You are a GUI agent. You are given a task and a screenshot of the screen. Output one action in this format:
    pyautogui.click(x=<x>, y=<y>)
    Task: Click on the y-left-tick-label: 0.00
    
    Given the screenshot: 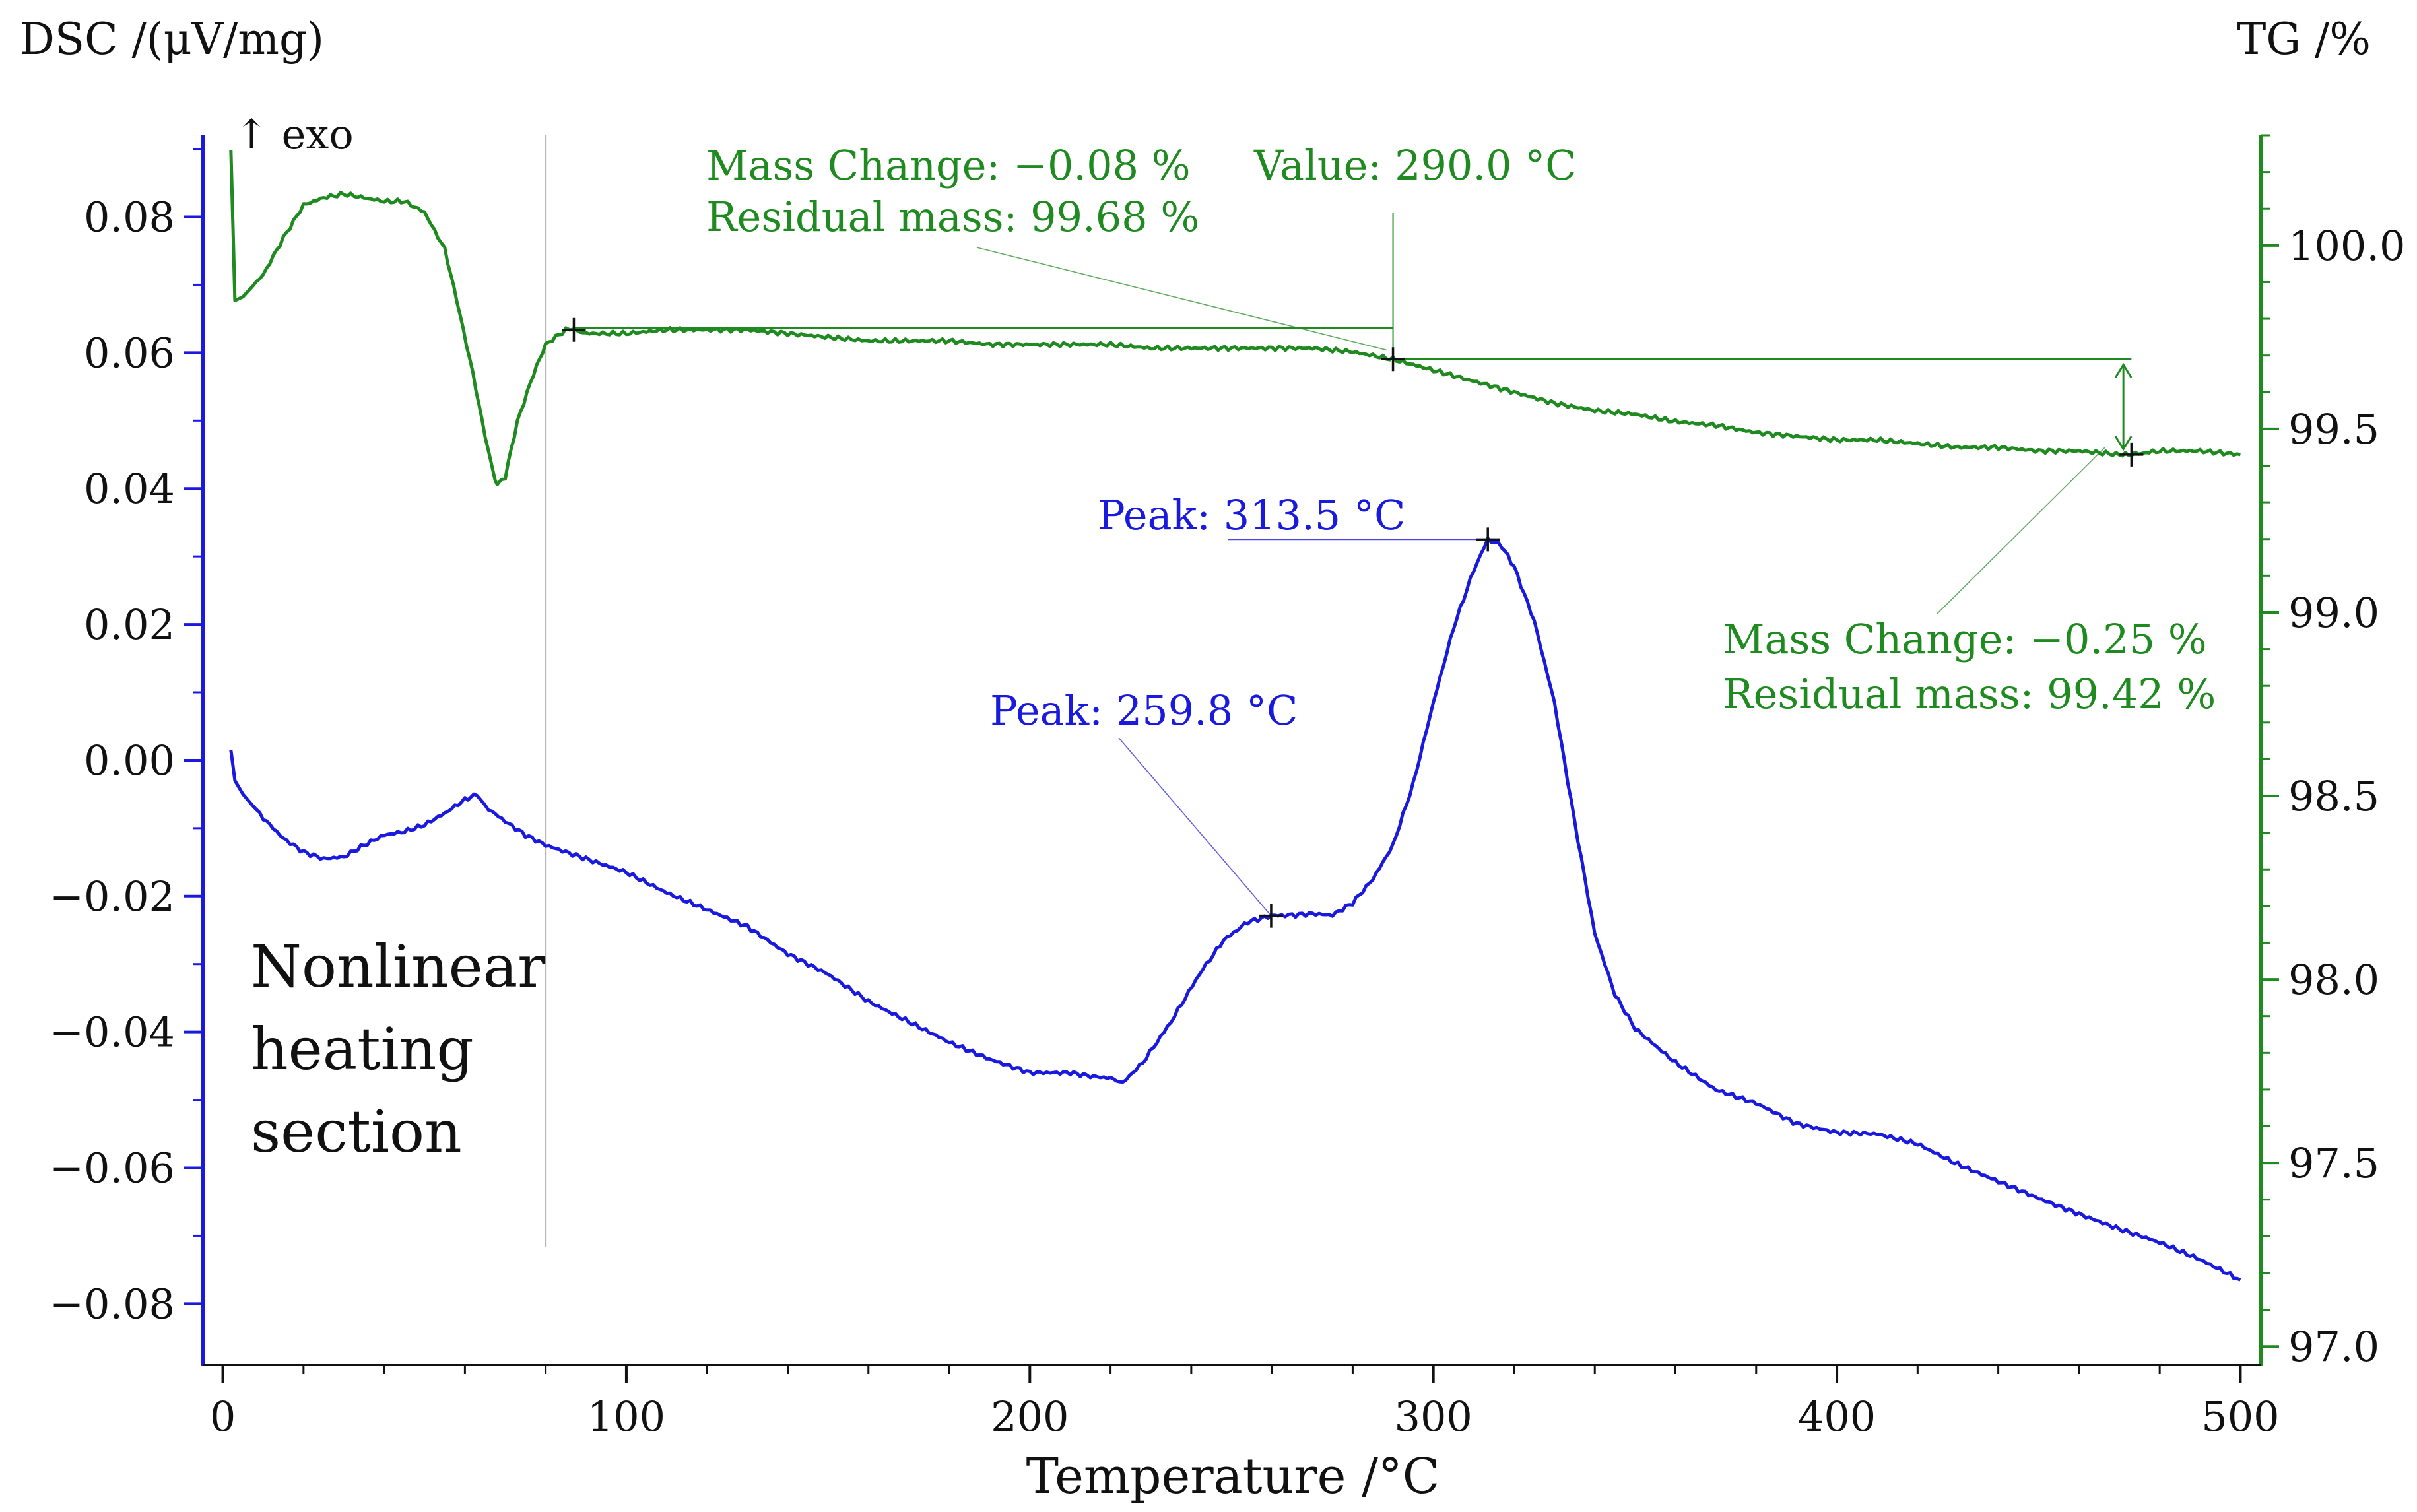 What is the action you would take?
    pyautogui.click(x=130, y=761)
    